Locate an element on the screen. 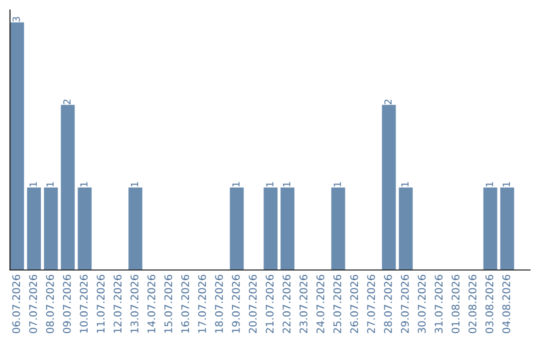 The width and height of the screenshot is (540, 340). x-tick-label: 24.07.2026 is located at coordinates (320, 304).